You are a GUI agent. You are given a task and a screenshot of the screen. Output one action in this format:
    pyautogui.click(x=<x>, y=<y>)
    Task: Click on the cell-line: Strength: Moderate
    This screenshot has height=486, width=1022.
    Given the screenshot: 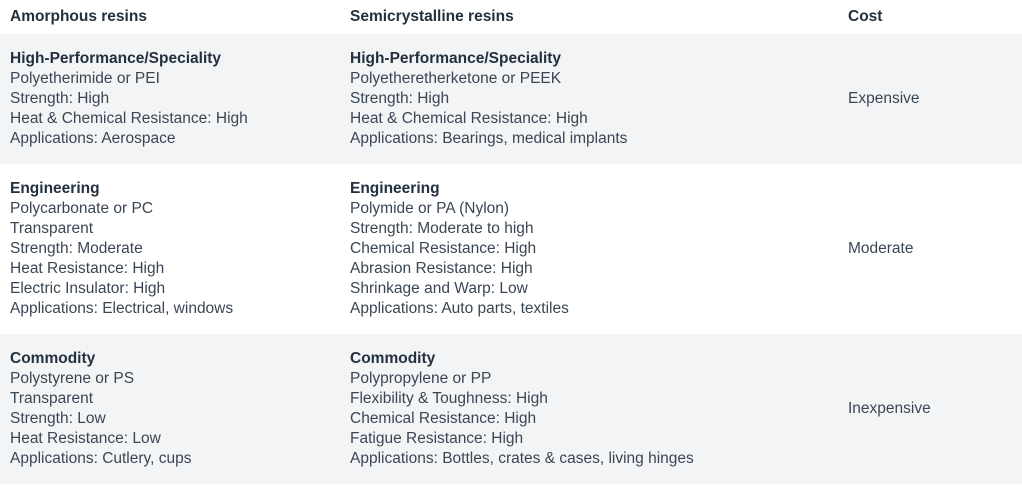 What is the action you would take?
    pyautogui.click(x=76, y=248)
    